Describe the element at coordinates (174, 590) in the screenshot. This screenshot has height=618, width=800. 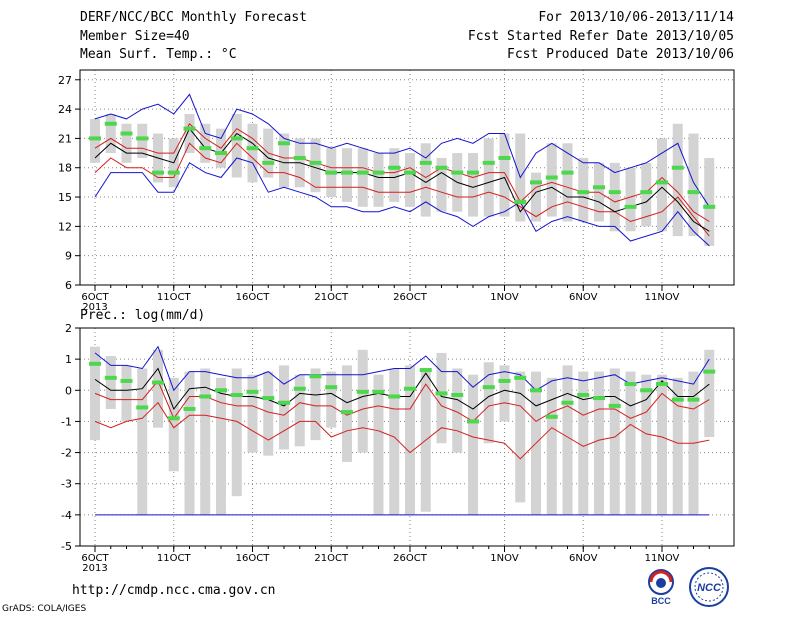
I see `website-url: http://cmdp.ncc.cma.gov.cn` at that location.